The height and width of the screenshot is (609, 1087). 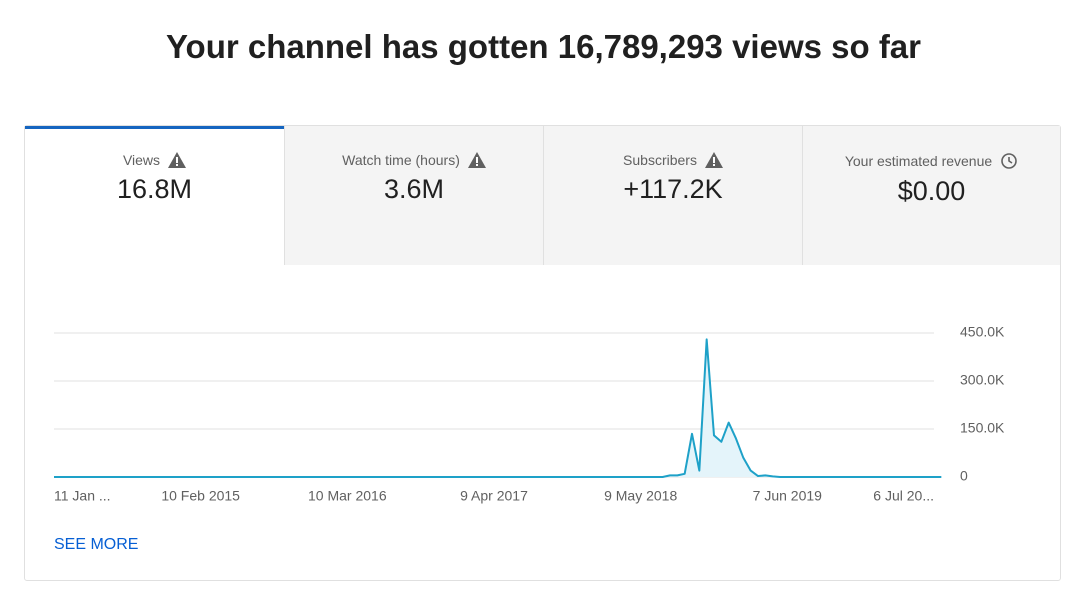 I want to click on x-tick-label: 9 May 2018, so click(x=640, y=496).